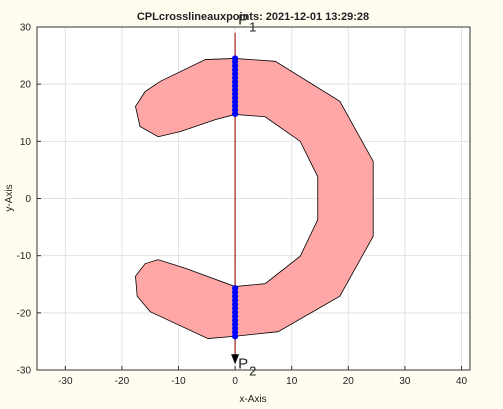 The image size is (503, 409). What do you see at coordinates (178, 381) in the screenshot?
I see `x-tick-label: -10` at bounding box center [178, 381].